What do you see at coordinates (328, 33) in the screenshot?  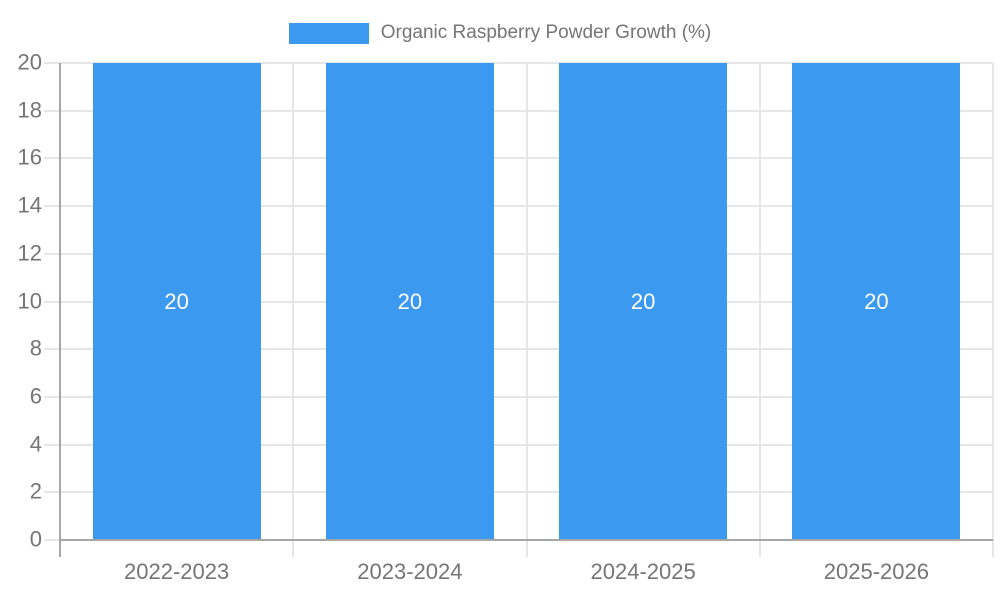 I see `legend-swatch-icon` at bounding box center [328, 33].